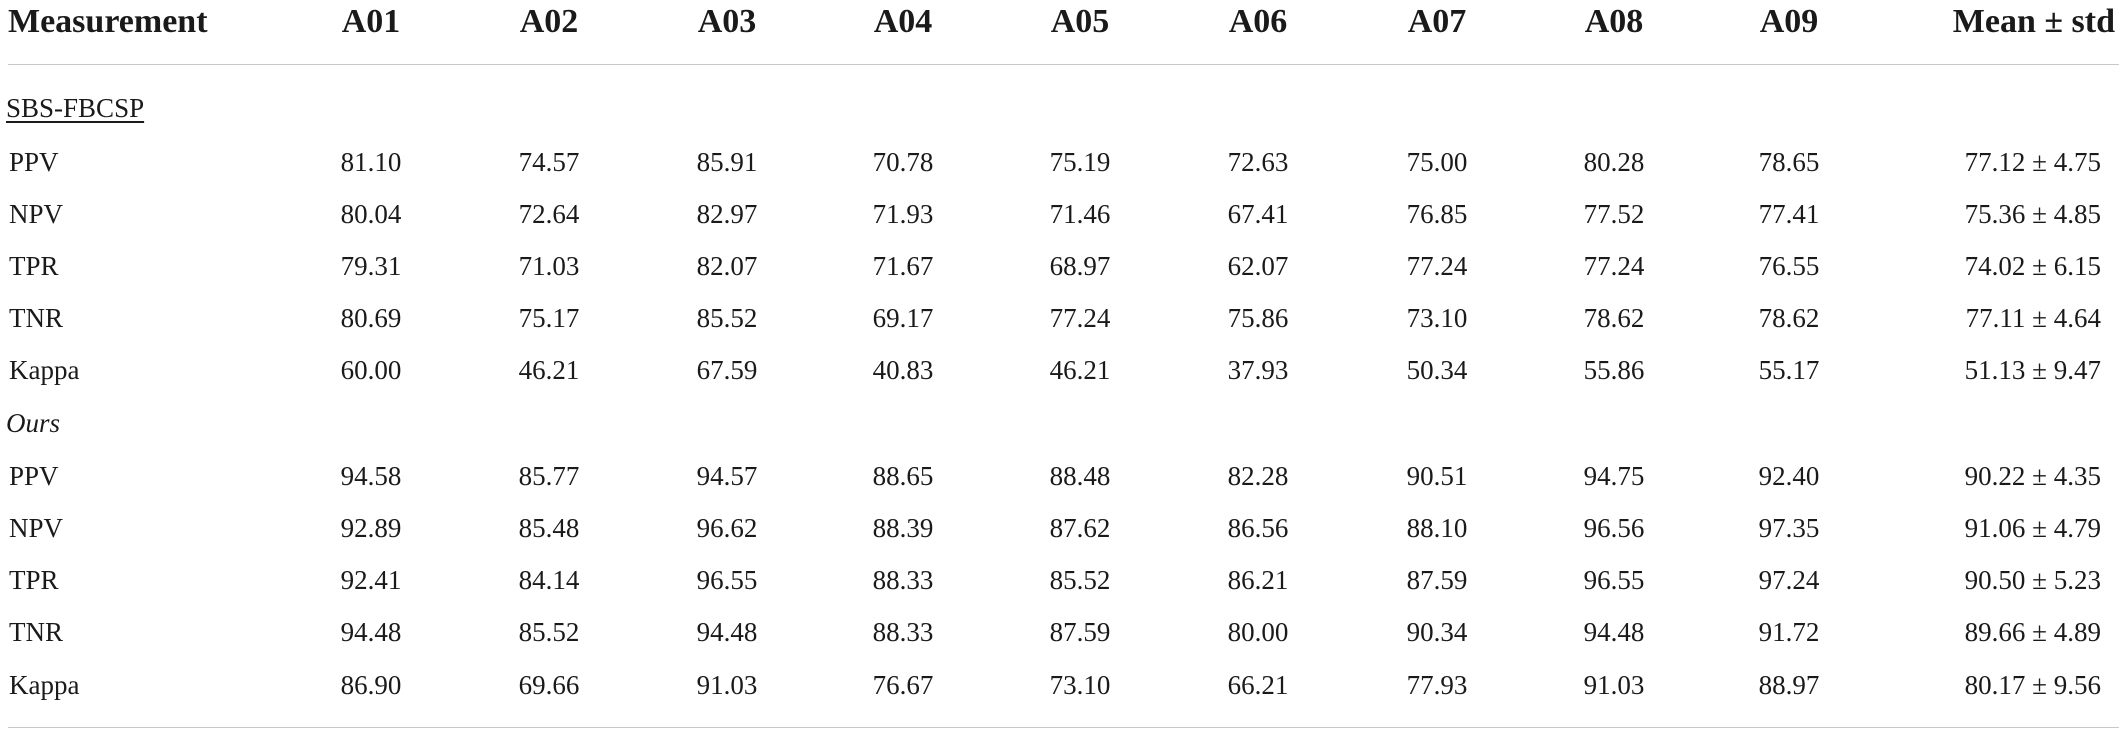 This screenshot has height=732, width=2121. Describe the element at coordinates (903, 162) in the screenshot. I see `cell-a04: 70.78` at that location.